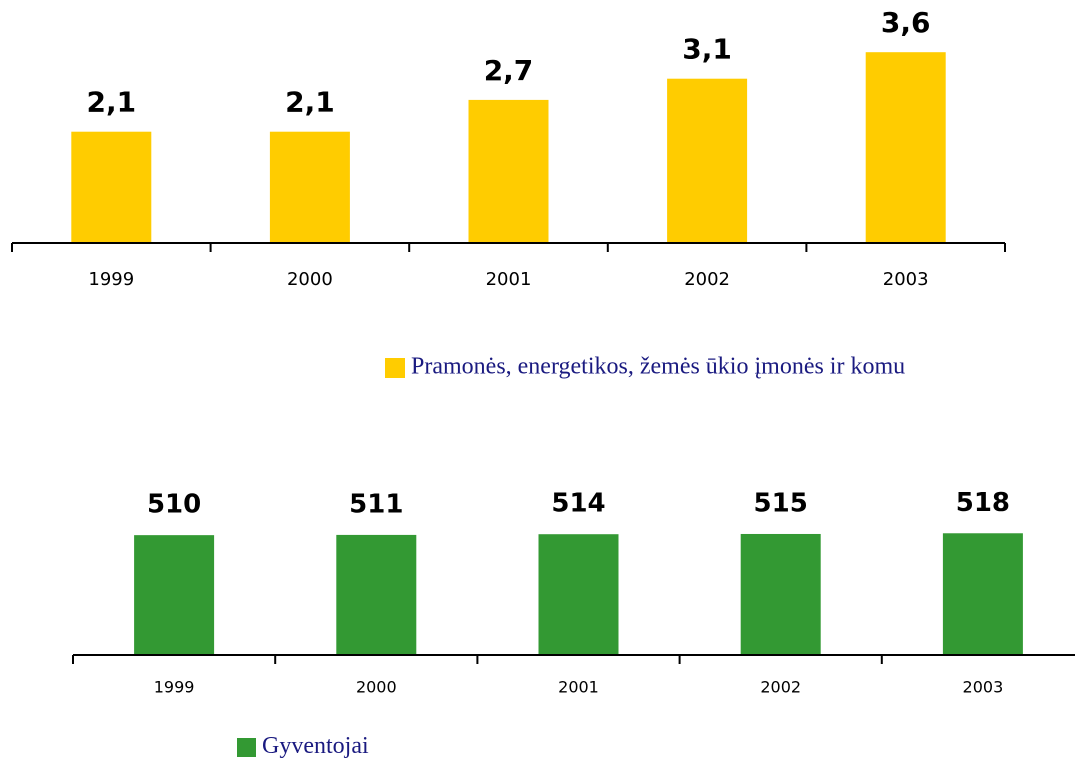 The width and height of the screenshot is (1075, 764). What do you see at coordinates (376, 504) in the screenshot?
I see `data-label: 511` at bounding box center [376, 504].